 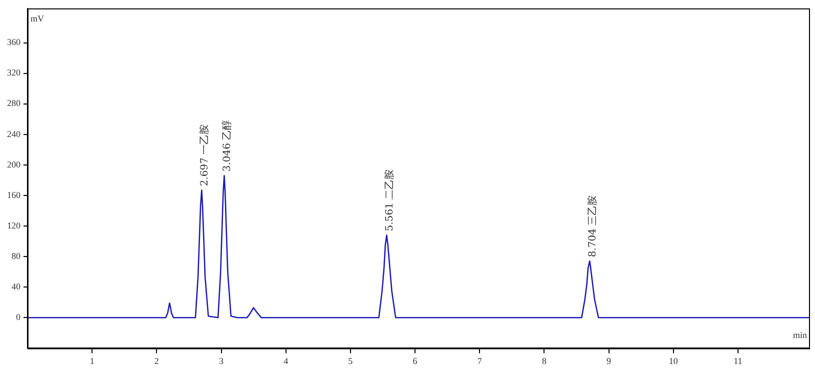 I want to click on y-tick-label: 120, so click(x=14, y=225).